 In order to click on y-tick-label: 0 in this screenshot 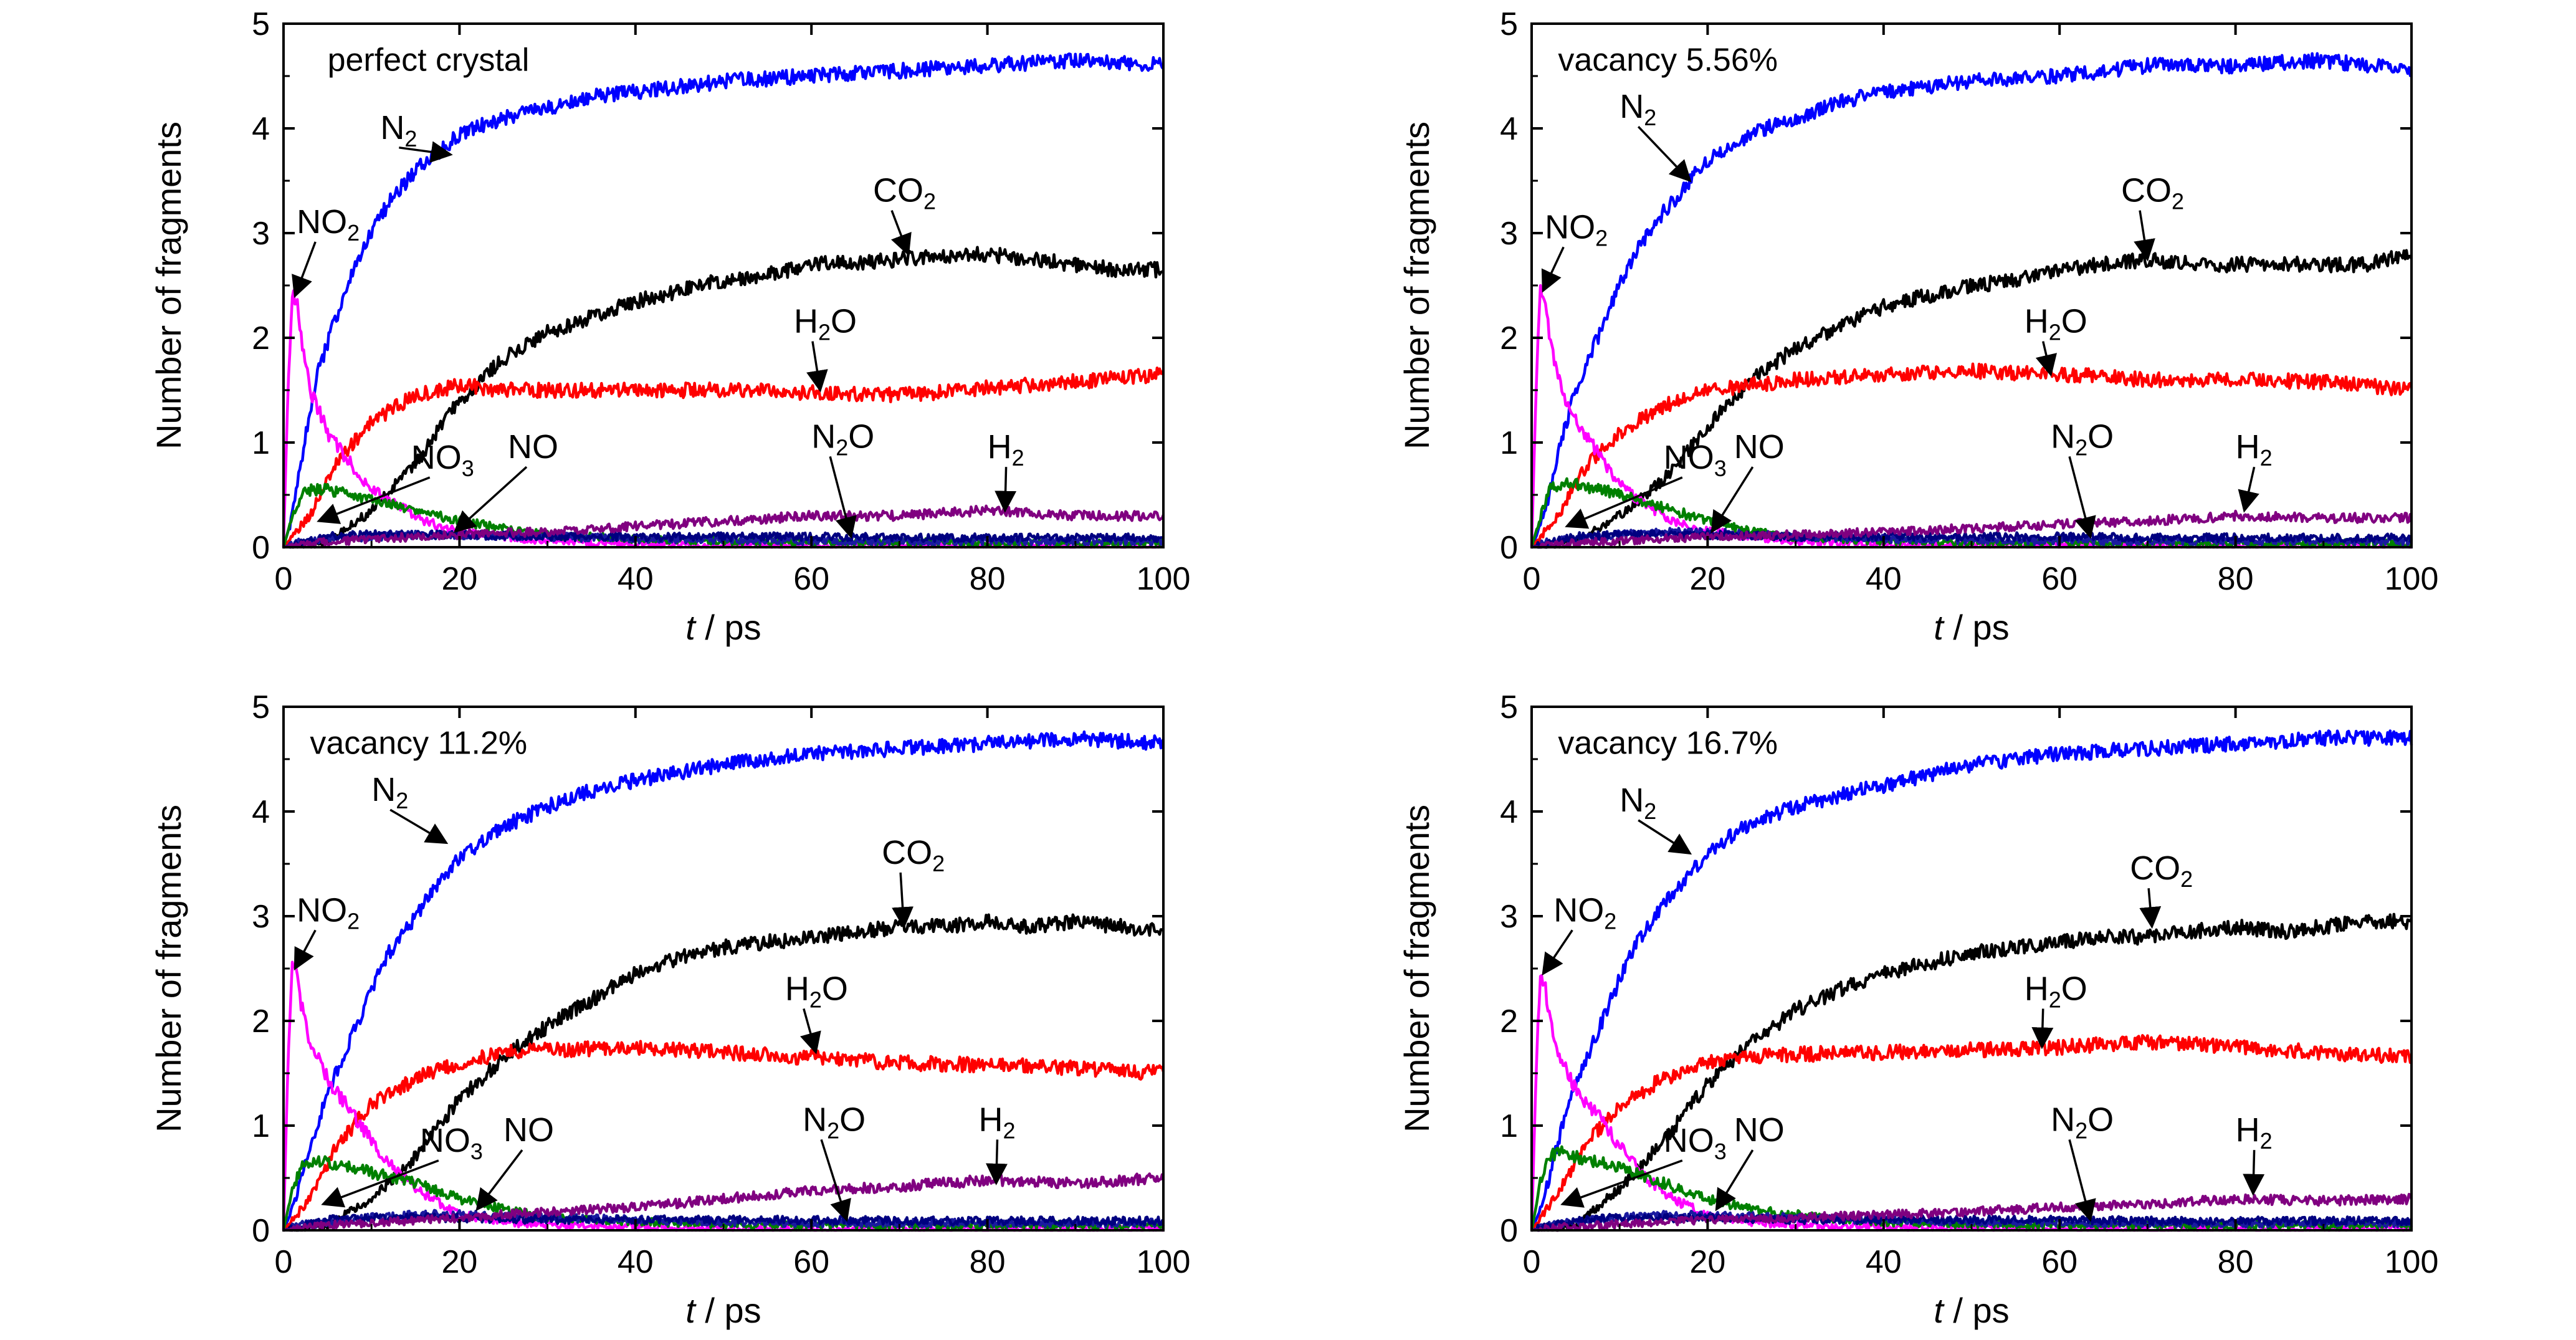, I will do `click(1509, 548)`.